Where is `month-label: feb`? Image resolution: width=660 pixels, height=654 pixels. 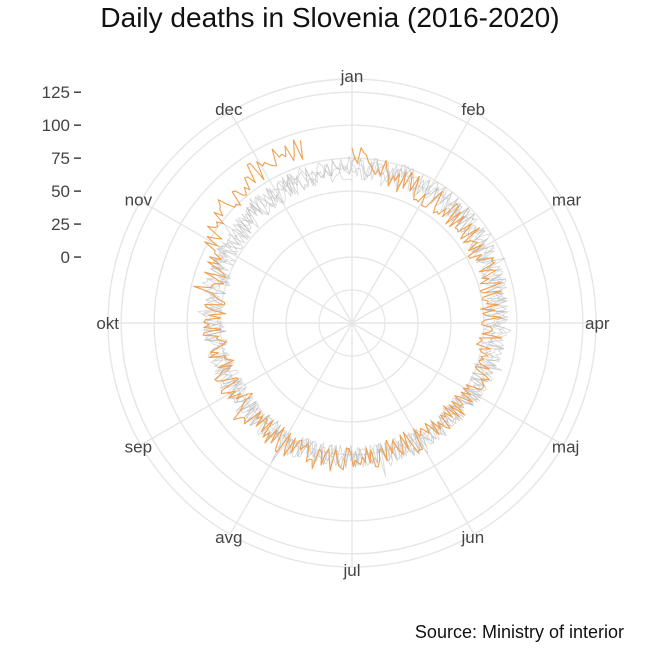
month-label: feb is located at coordinates (474, 109).